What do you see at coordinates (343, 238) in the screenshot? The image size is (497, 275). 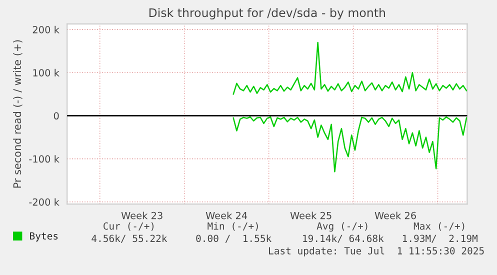 I see `text: 19.14k/ 64.68k` at bounding box center [343, 238].